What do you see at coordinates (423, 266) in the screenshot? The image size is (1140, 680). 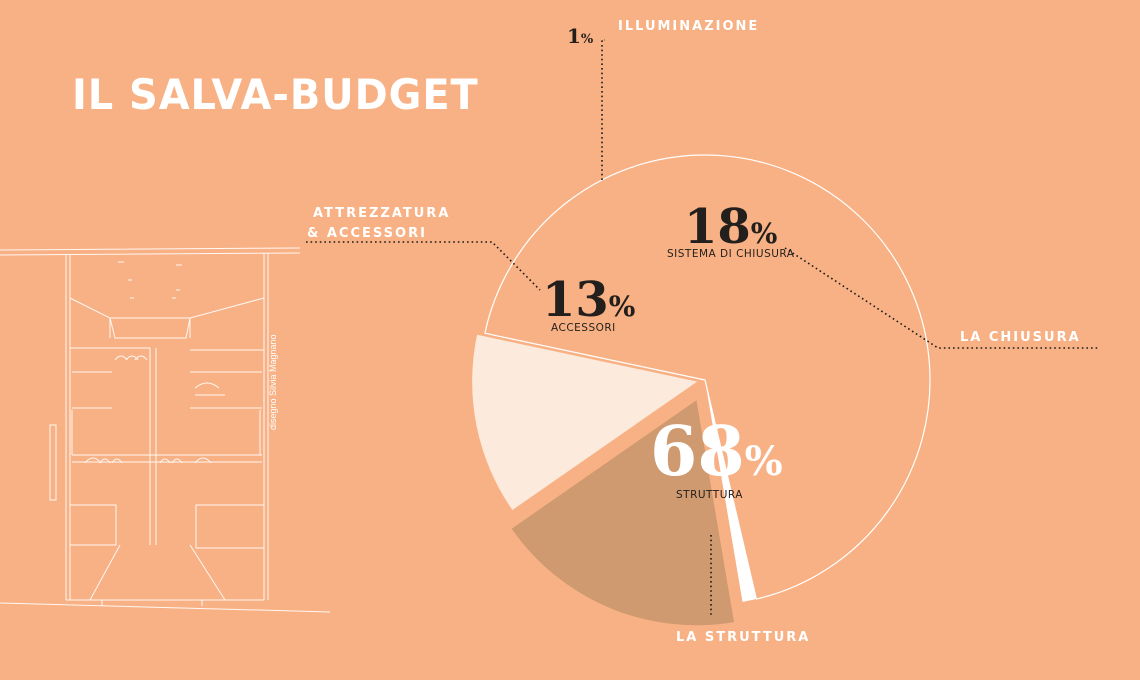 I see `leader-accessori` at bounding box center [423, 266].